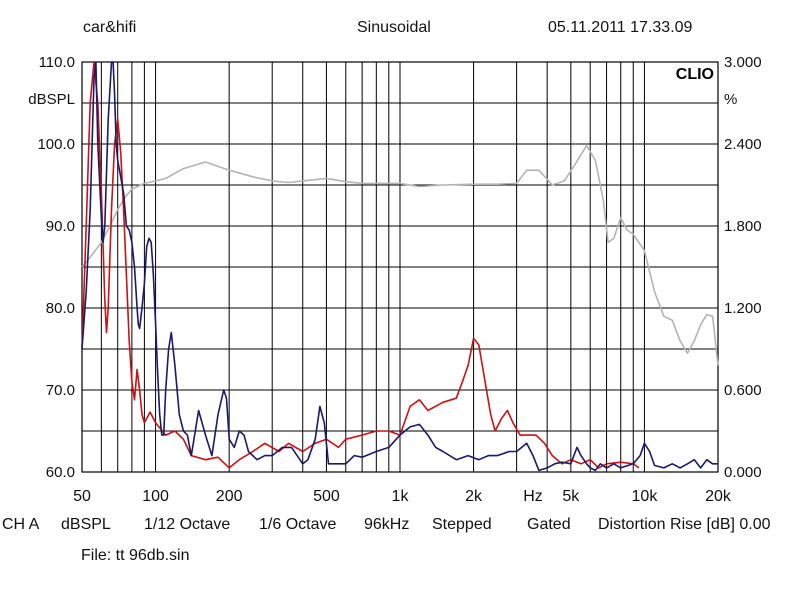 The height and width of the screenshot is (597, 800). I want to click on y-axis-label-left: dBSPL, so click(51, 99).